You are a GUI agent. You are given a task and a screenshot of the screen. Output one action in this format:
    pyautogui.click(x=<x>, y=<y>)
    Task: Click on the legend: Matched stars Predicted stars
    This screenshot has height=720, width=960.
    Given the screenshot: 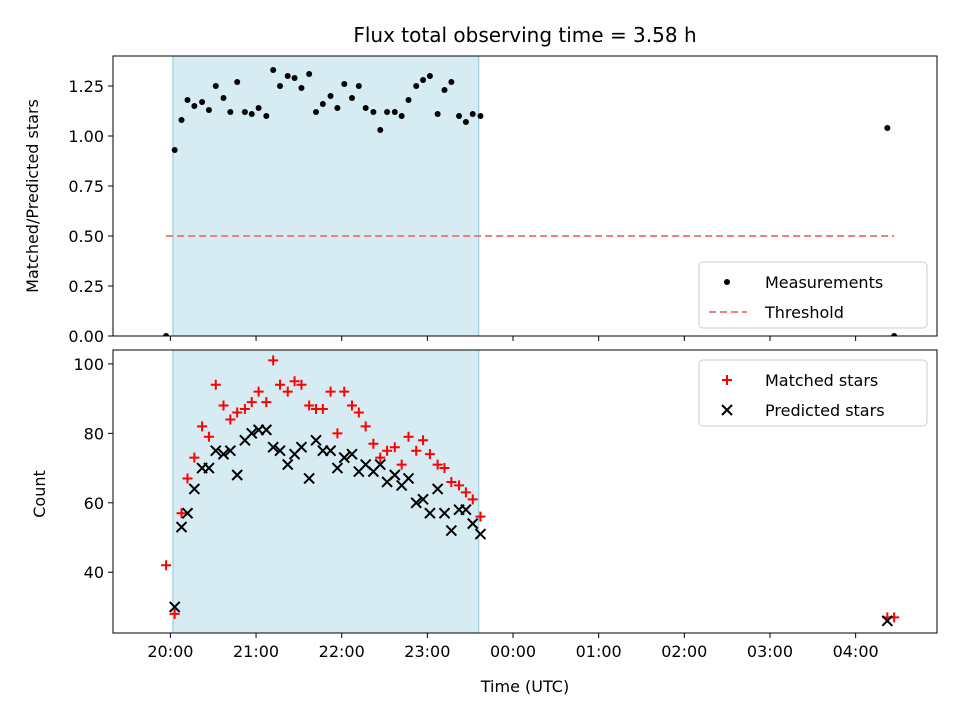 What is the action you would take?
    pyautogui.click(x=813, y=393)
    